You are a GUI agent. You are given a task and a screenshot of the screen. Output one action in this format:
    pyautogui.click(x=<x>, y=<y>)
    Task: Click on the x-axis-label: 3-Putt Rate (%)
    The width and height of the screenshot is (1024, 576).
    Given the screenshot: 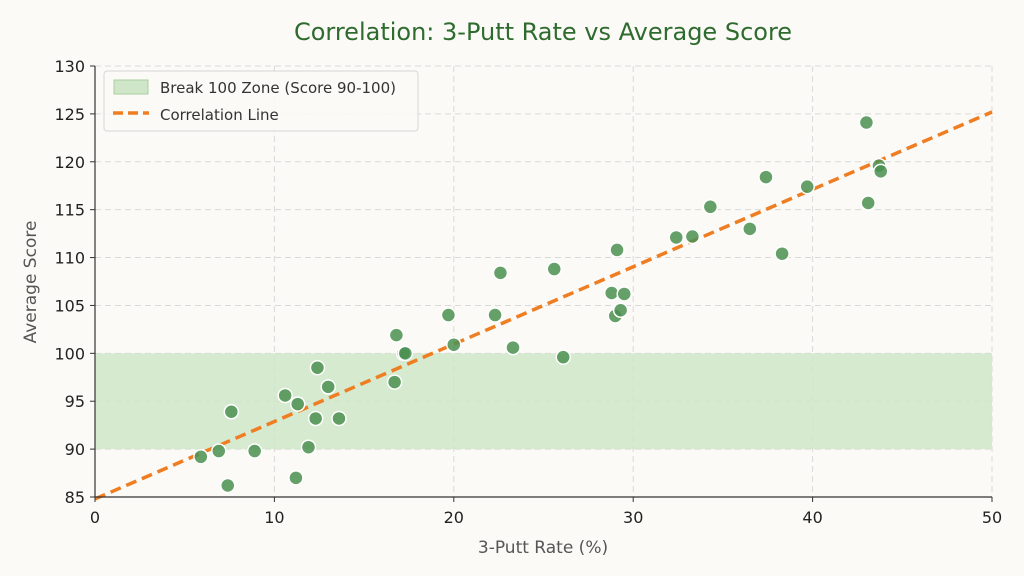 What is the action you would take?
    pyautogui.click(x=543, y=548)
    